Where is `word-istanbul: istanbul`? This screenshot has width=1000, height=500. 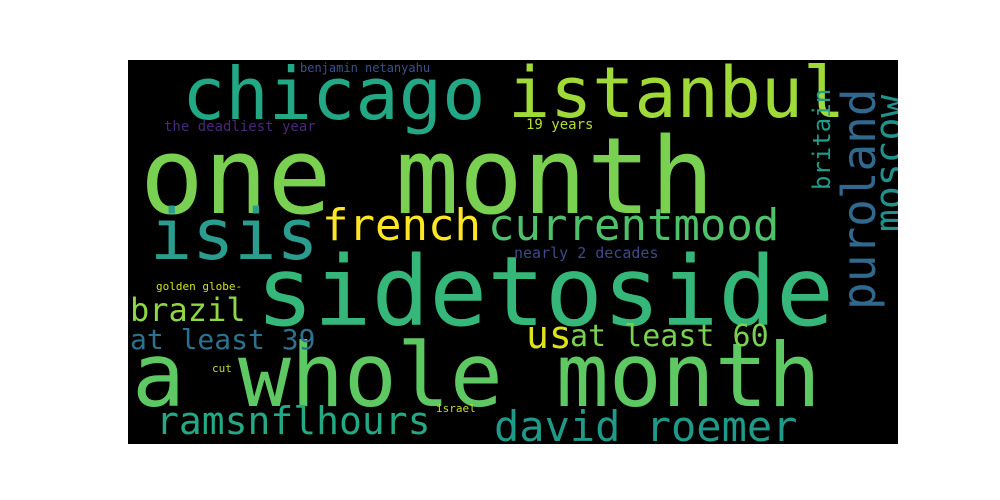
word-istanbul: istanbul is located at coordinates (677, 97).